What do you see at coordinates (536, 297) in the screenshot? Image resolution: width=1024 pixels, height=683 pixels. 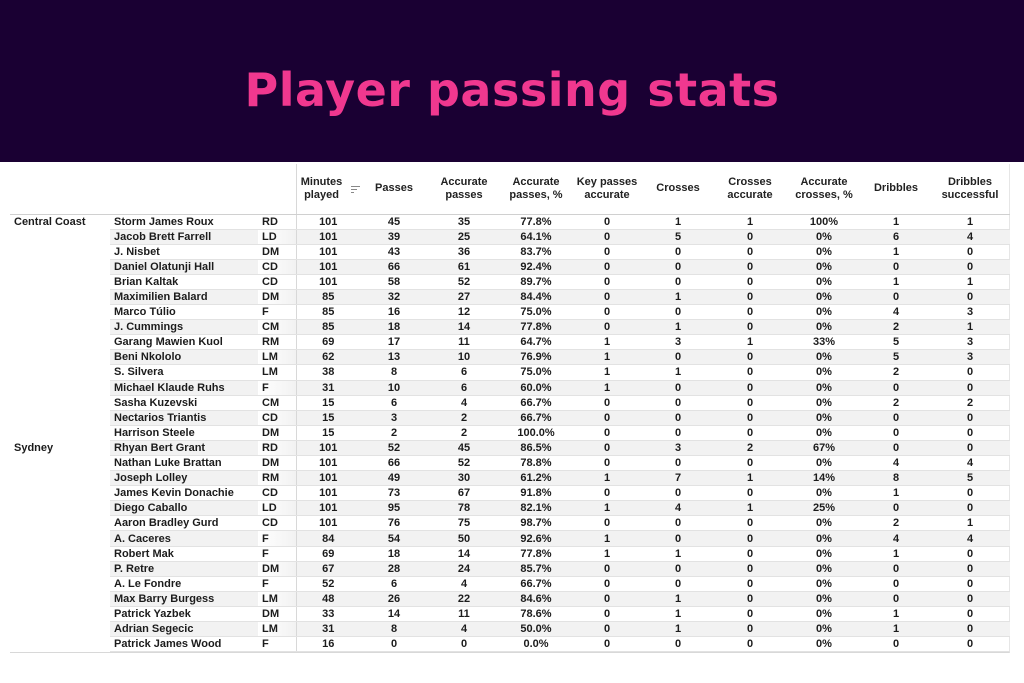 I see `stat-cell-acc-passes-pct: 84.4%` at bounding box center [536, 297].